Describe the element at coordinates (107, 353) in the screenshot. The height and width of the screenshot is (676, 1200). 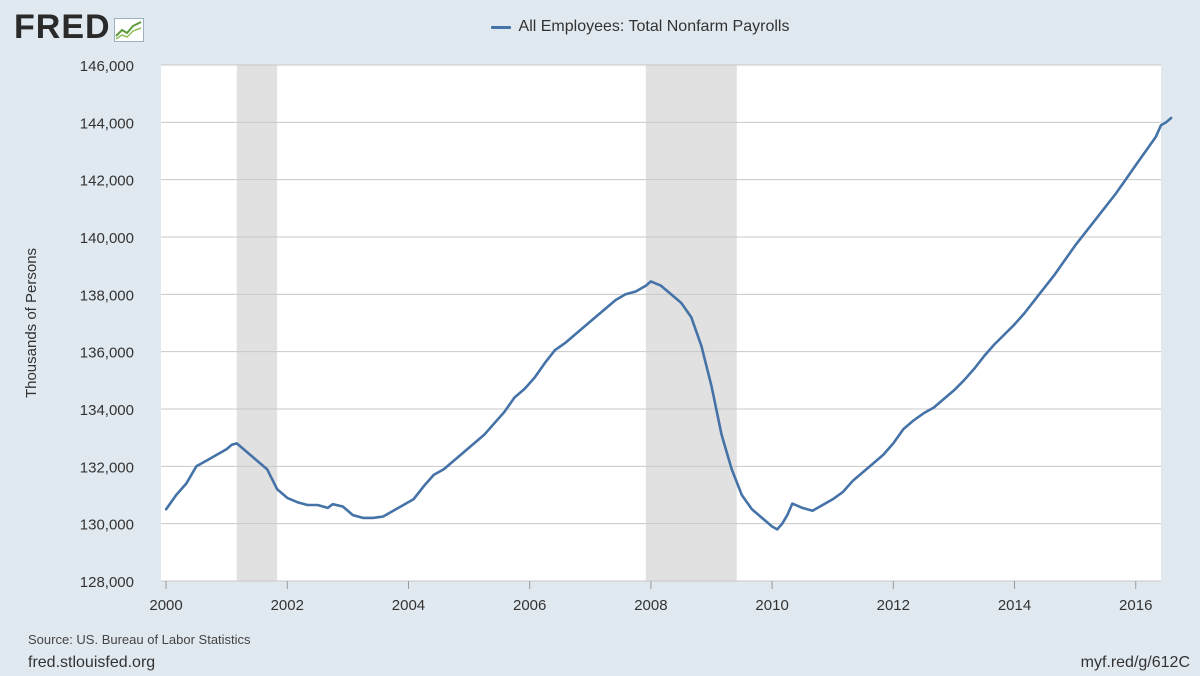
I see `y-tick-label: 136,000` at that location.